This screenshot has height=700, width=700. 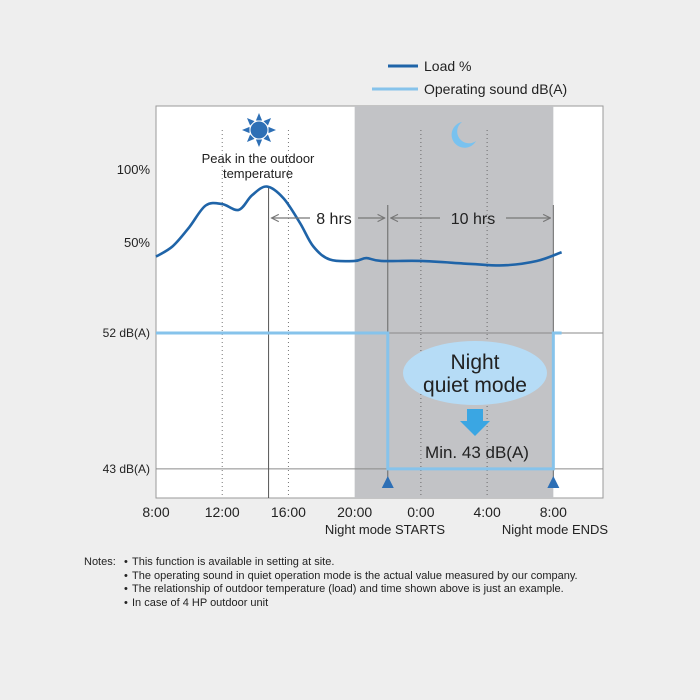 What do you see at coordinates (477, 452) in the screenshot?
I see `min-sound-label: Min. 43 dB(A)` at bounding box center [477, 452].